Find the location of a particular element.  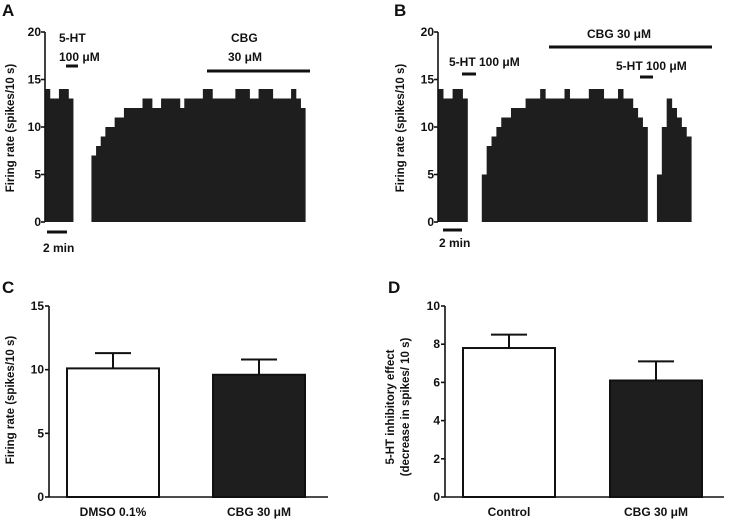

panel-c-y-tick-label: 15 is located at coordinates (38, 306).